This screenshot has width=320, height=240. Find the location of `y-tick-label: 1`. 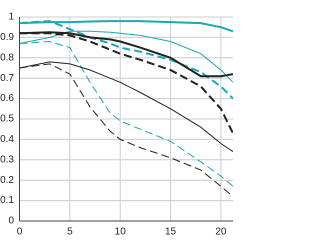

y-tick-label: 1 is located at coordinates (11, 17).